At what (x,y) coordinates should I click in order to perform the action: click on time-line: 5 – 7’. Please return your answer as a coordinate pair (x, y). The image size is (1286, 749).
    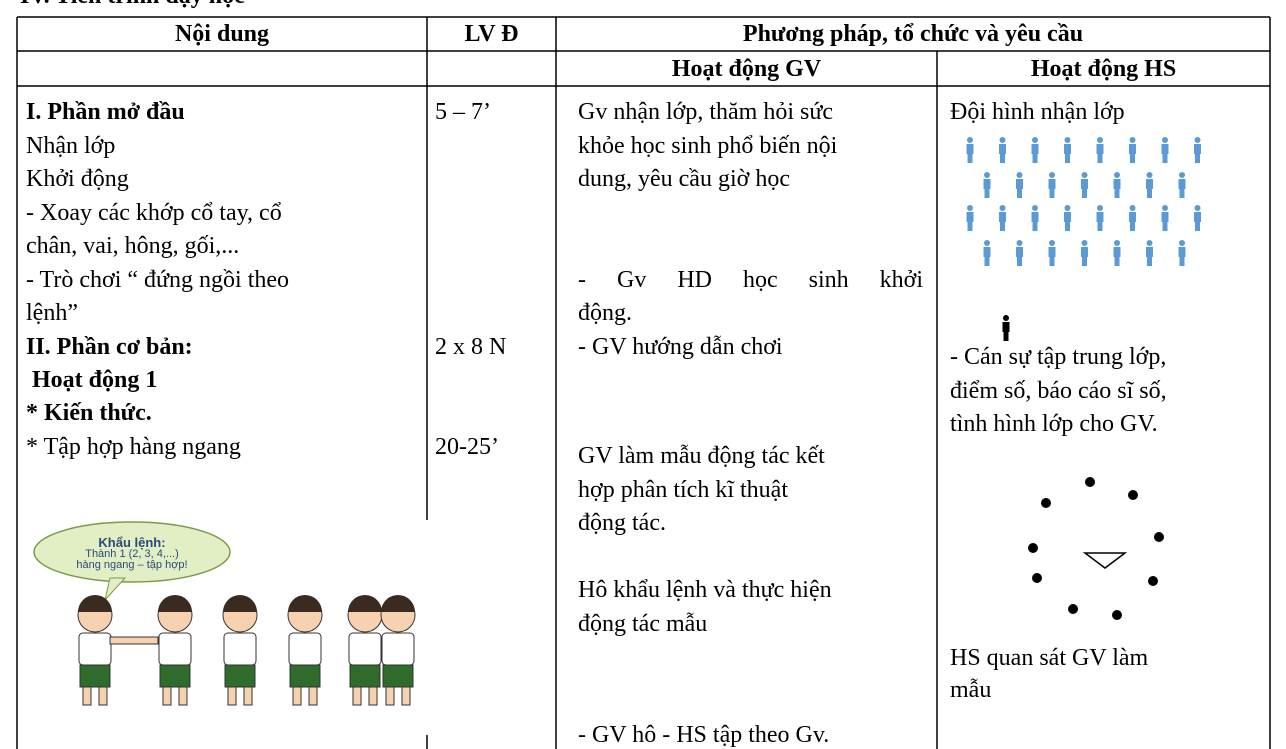
    Looking at the image, I should click on (463, 112).